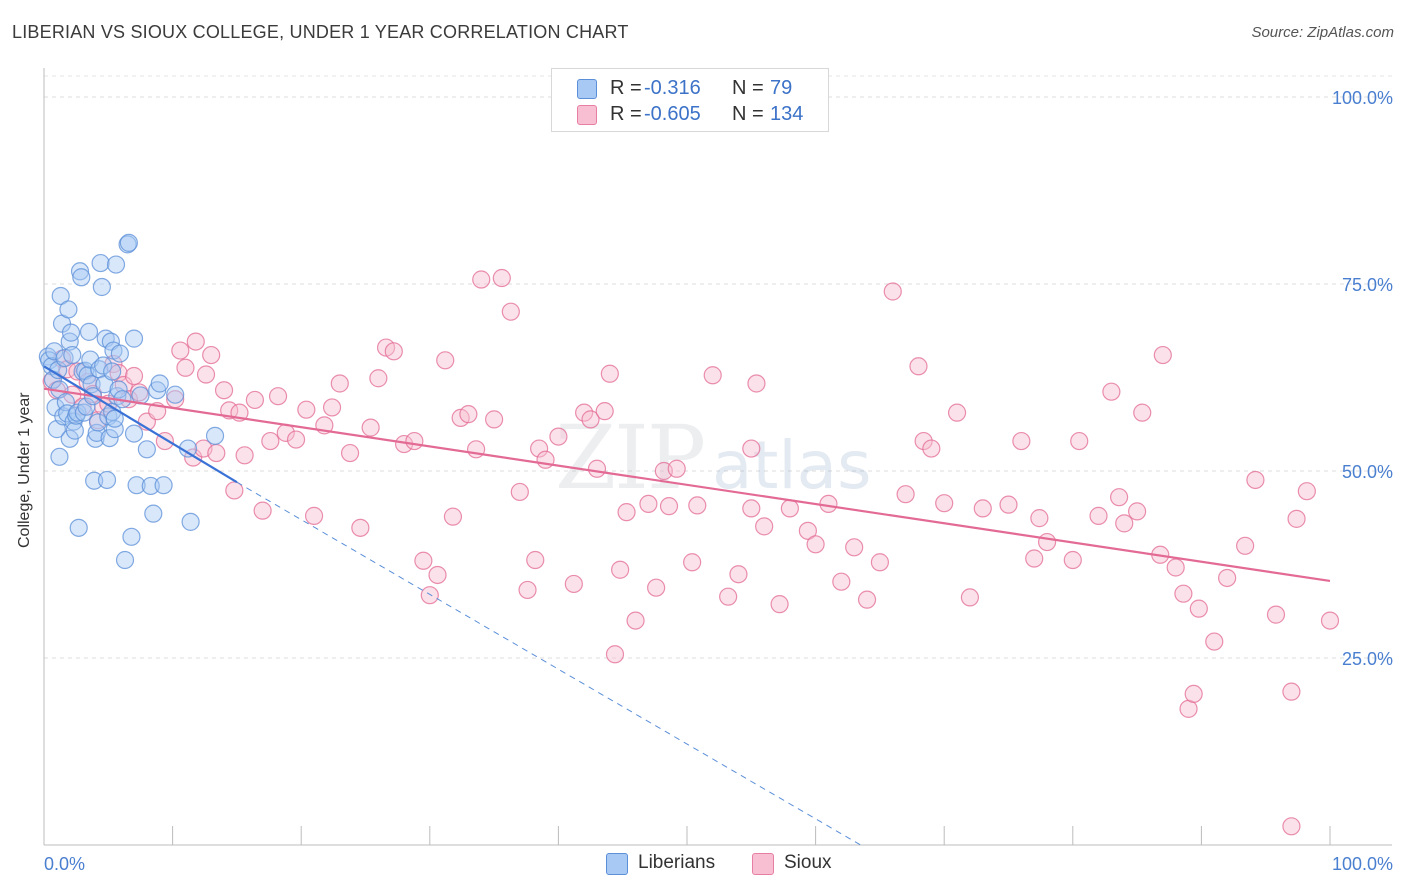 This screenshot has width=1406, height=892. I want to click on stats-r-label: R =, so click(626, 114).